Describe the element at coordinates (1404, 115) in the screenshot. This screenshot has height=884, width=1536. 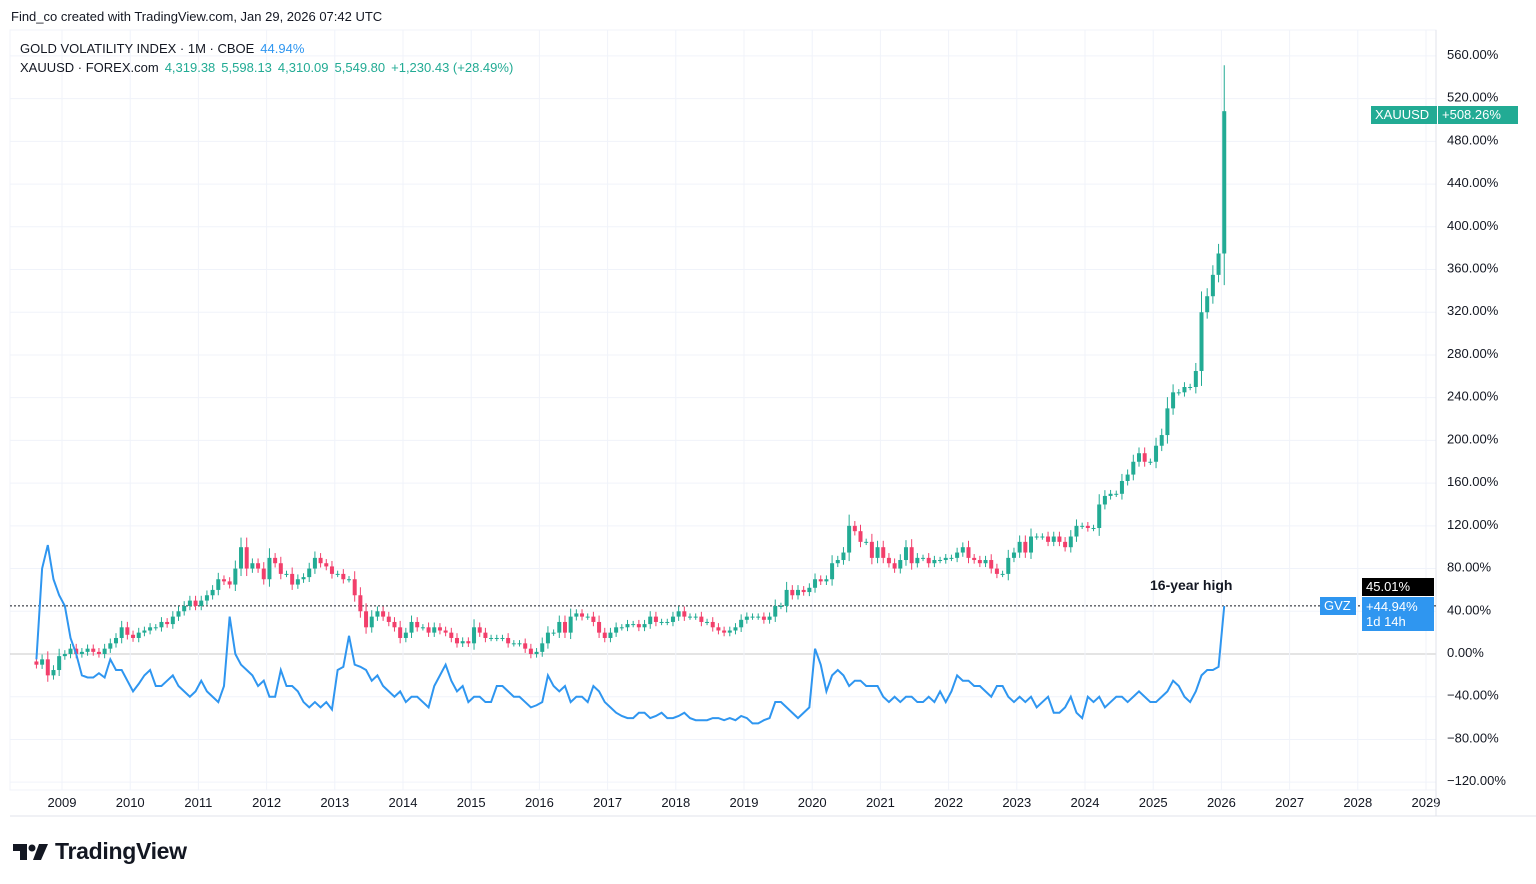
I see `xau-tag: XAUUSD` at that location.